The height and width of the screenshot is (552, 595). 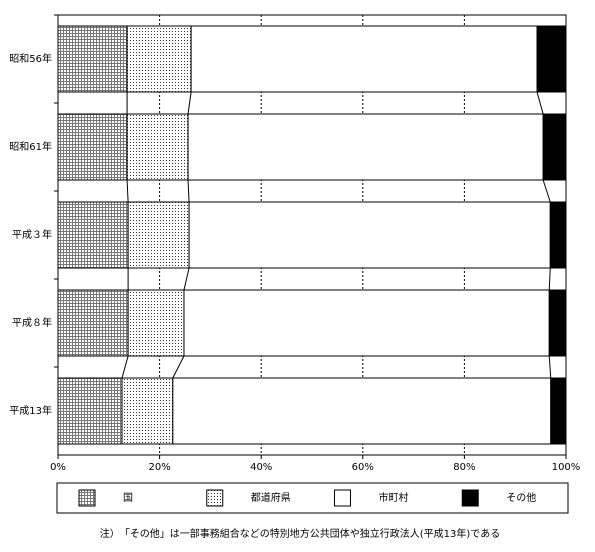 I want to click on x-tick-label: 60%, so click(x=363, y=467).